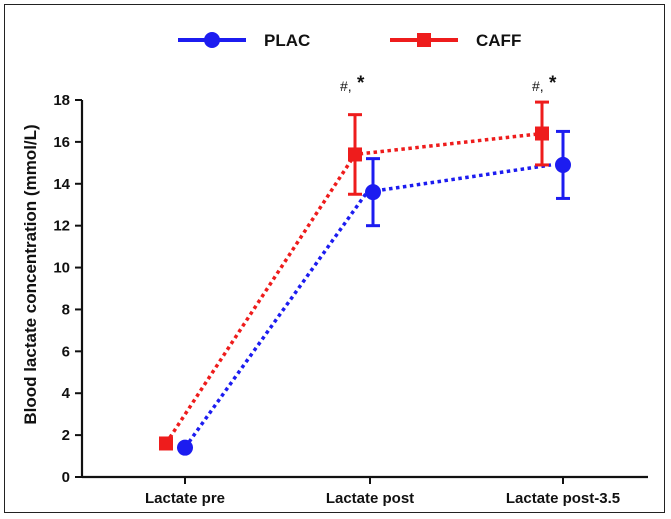 The height and width of the screenshot is (519, 671). What do you see at coordinates (349, 40) in the screenshot?
I see `legend: PLAC CAFF` at bounding box center [349, 40].